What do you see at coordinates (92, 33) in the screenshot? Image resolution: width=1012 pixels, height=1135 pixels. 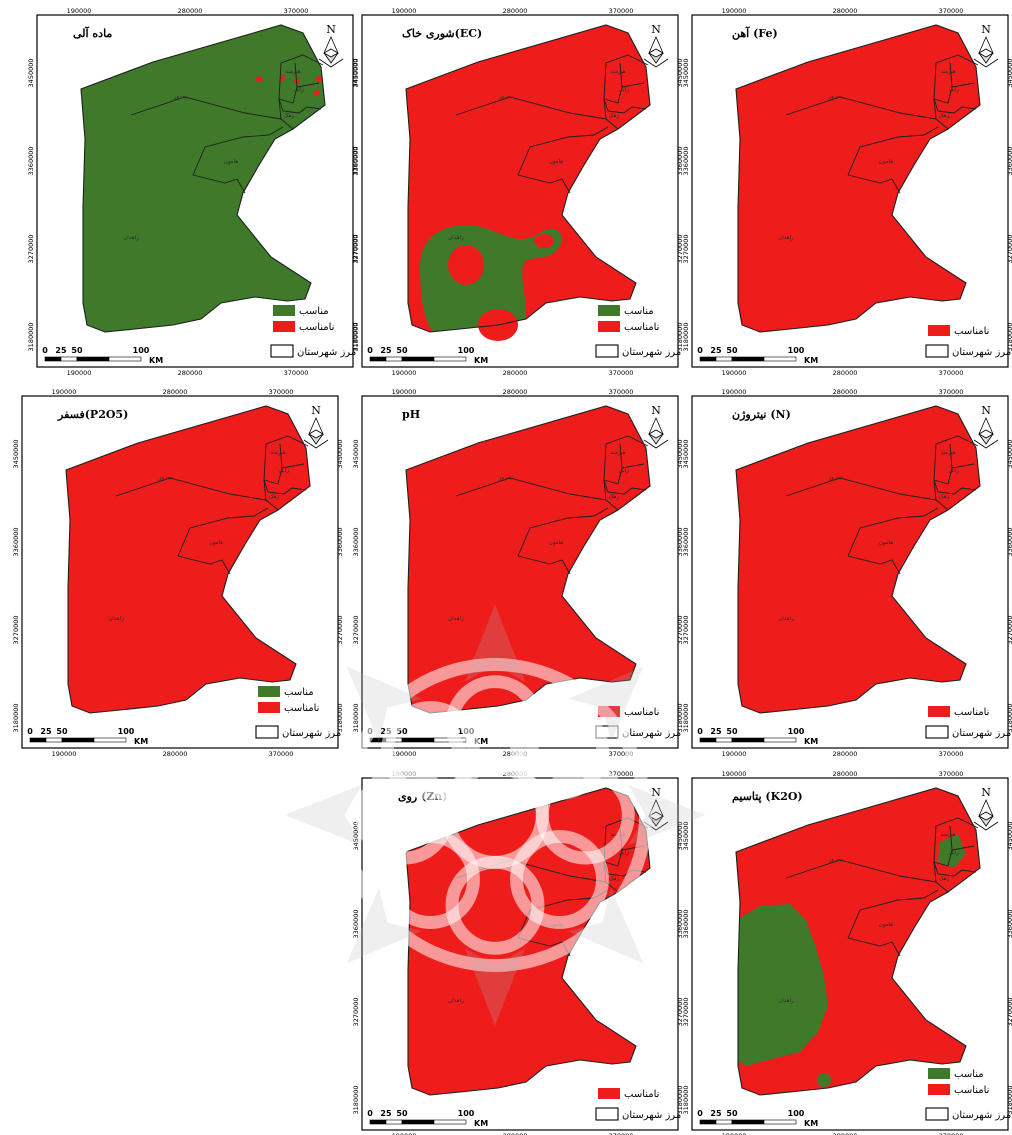 I see `map-title: ماده آلی` at bounding box center [92, 33].